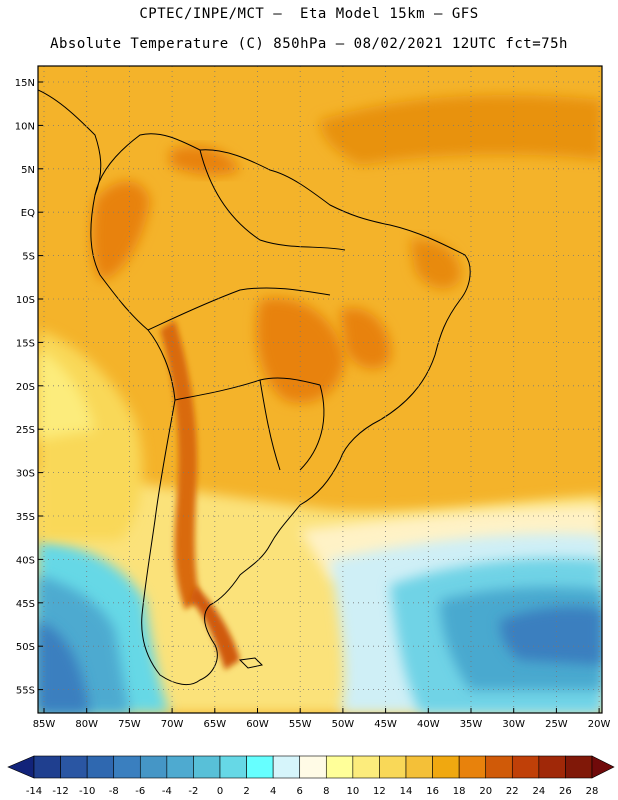 This screenshot has width=618, height=800. Describe the element at coordinates (326, 791) in the screenshot. I see `colorbar-tick-label: 8` at that location.